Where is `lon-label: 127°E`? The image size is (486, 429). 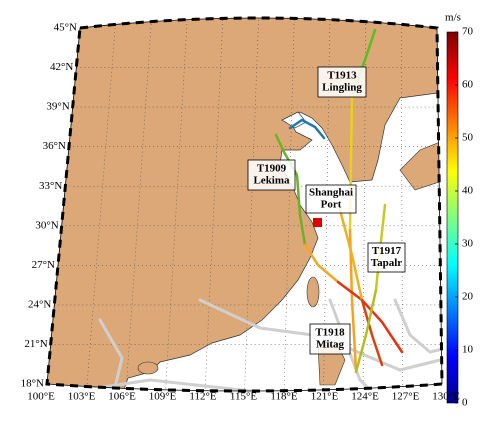
lon-label: 127°E is located at coordinates (406, 397).